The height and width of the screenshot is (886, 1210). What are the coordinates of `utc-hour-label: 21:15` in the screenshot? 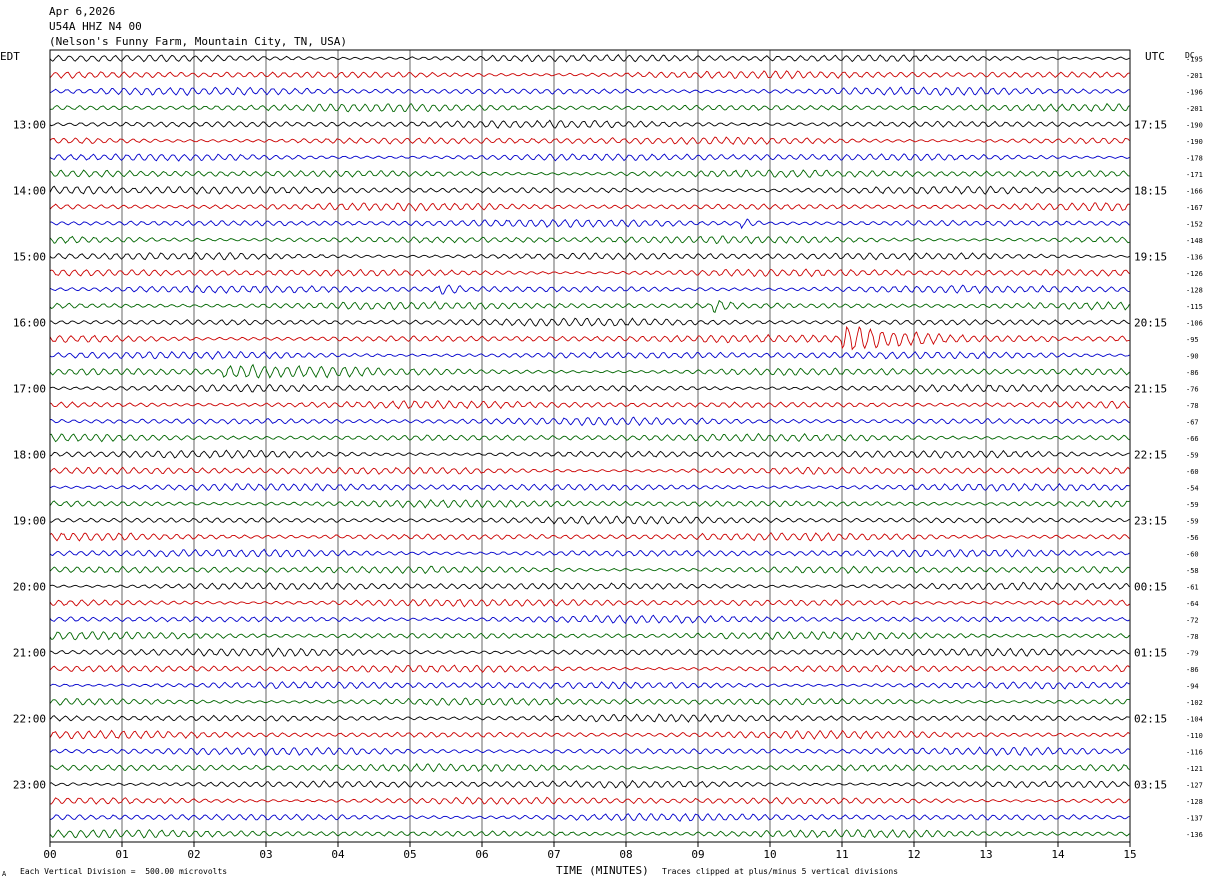 It's located at (1150, 388).